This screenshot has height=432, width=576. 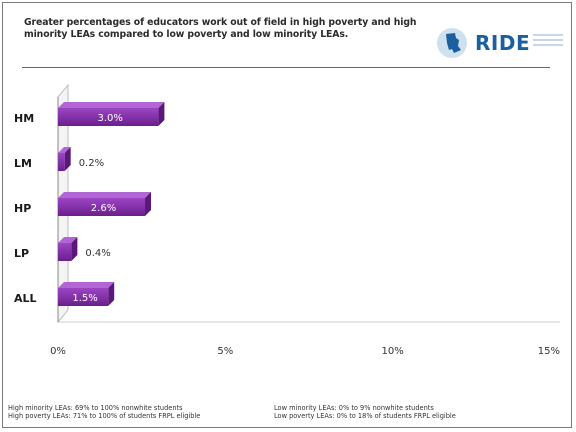 I want to click on value-label: 0.4%, so click(x=97, y=253).